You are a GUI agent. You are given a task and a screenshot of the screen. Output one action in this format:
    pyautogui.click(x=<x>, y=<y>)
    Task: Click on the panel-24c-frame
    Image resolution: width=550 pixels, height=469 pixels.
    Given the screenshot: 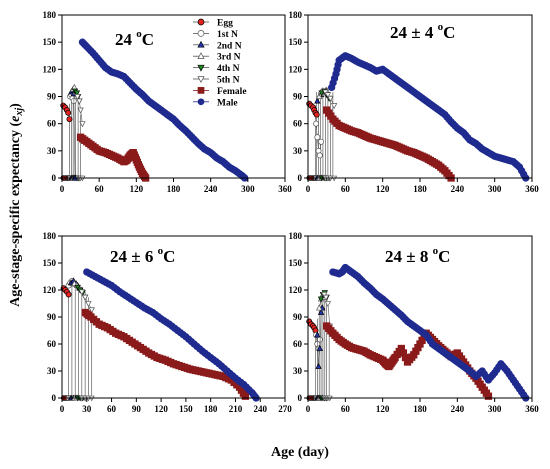 What is the action you would take?
    pyautogui.click(x=173, y=96)
    